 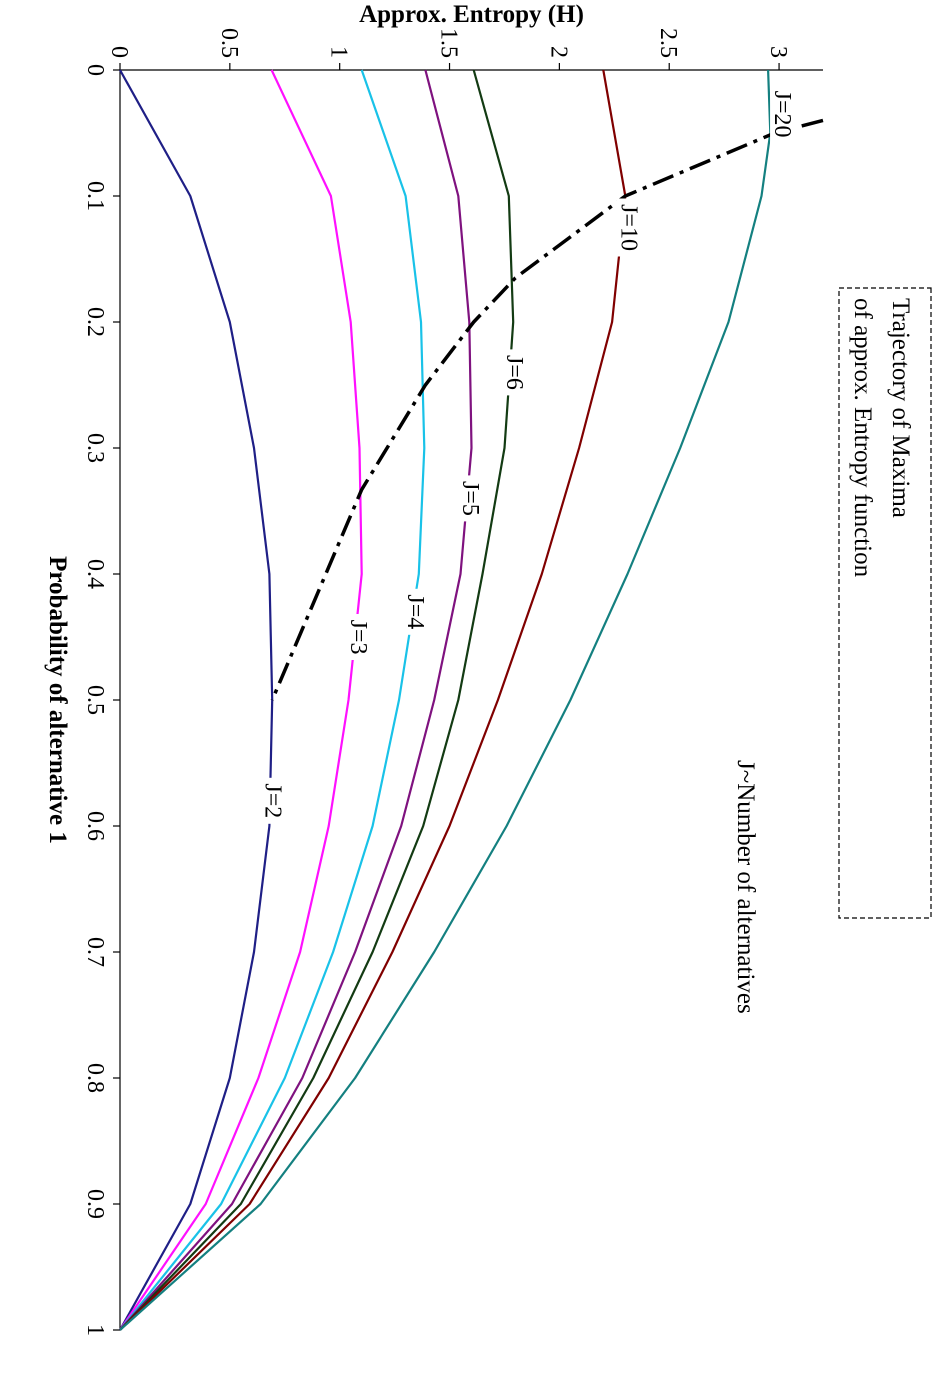 What do you see at coordinates (558, 52) in the screenshot?
I see `y-tick-label: 2` at bounding box center [558, 52].